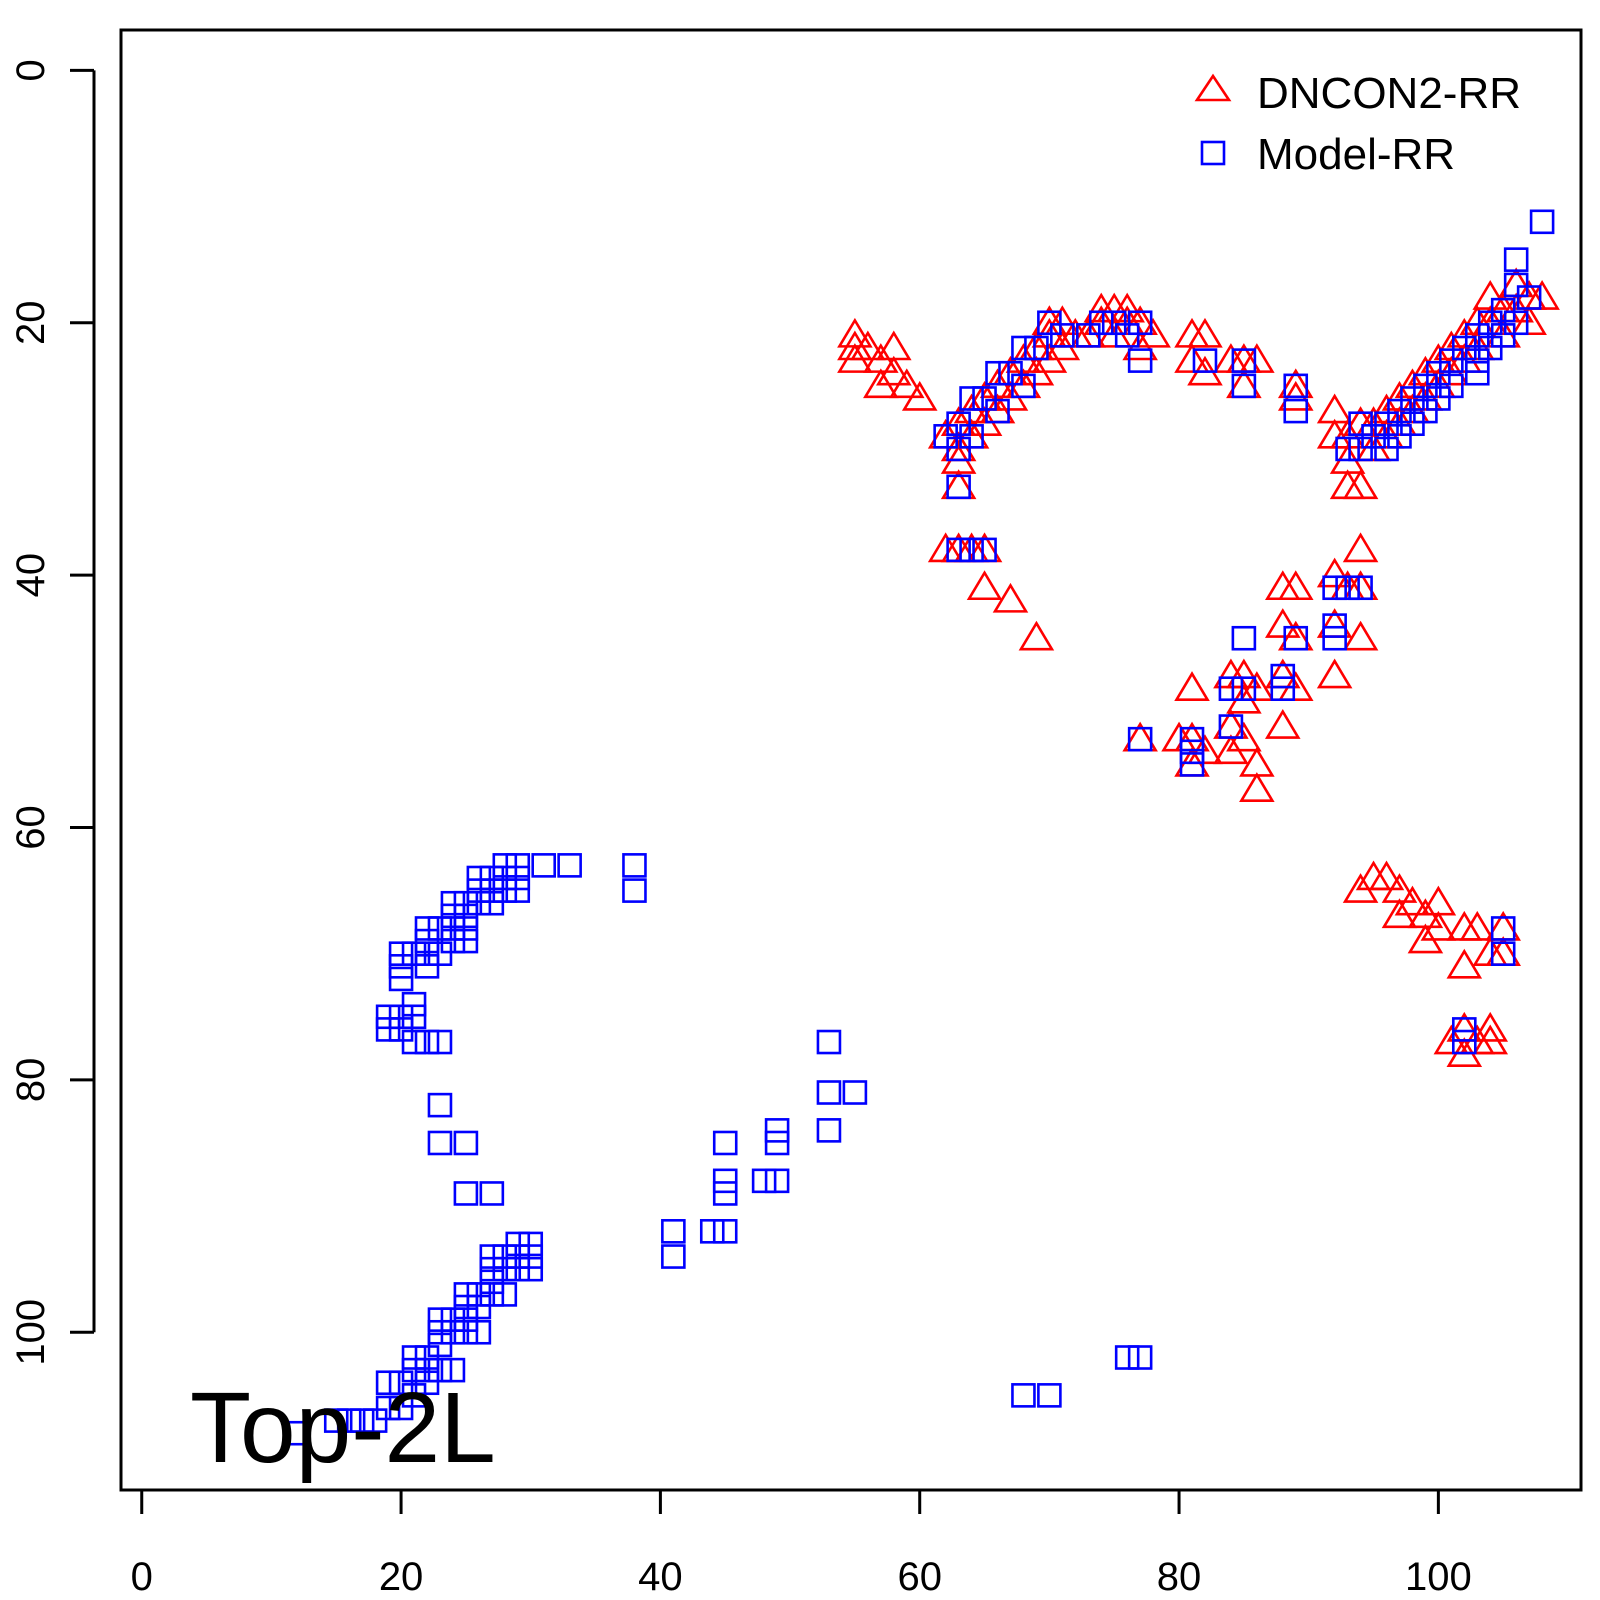 The height and width of the screenshot is (1600, 1600). Describe the element at coordinates (31, 575) in the screenshot. I see `y-tick-label: 40` at that location.